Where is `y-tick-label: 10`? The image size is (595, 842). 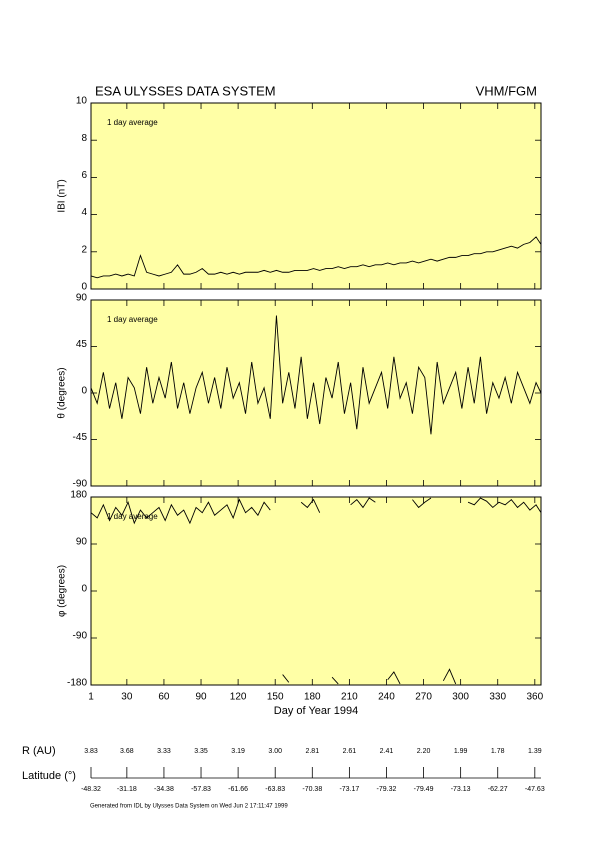 y-tick-label: 10 is located at coordinates (82, 101).